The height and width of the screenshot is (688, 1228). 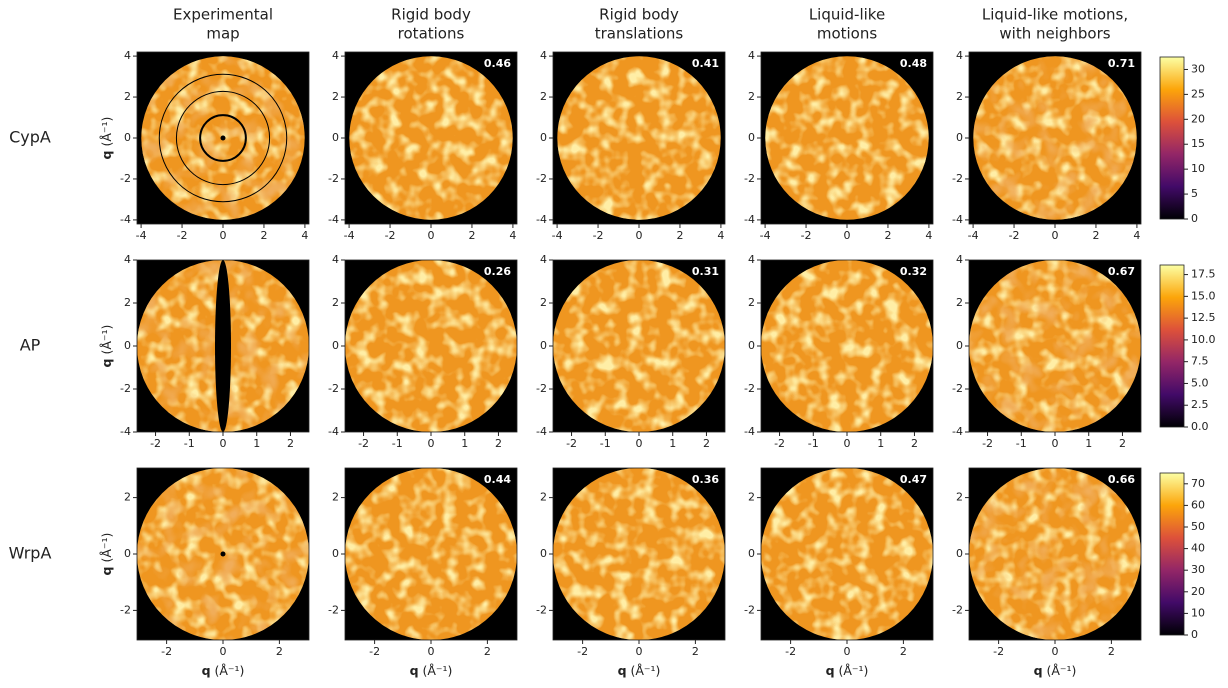 I want to click on row-label: AP, so click(x=30, y=345).